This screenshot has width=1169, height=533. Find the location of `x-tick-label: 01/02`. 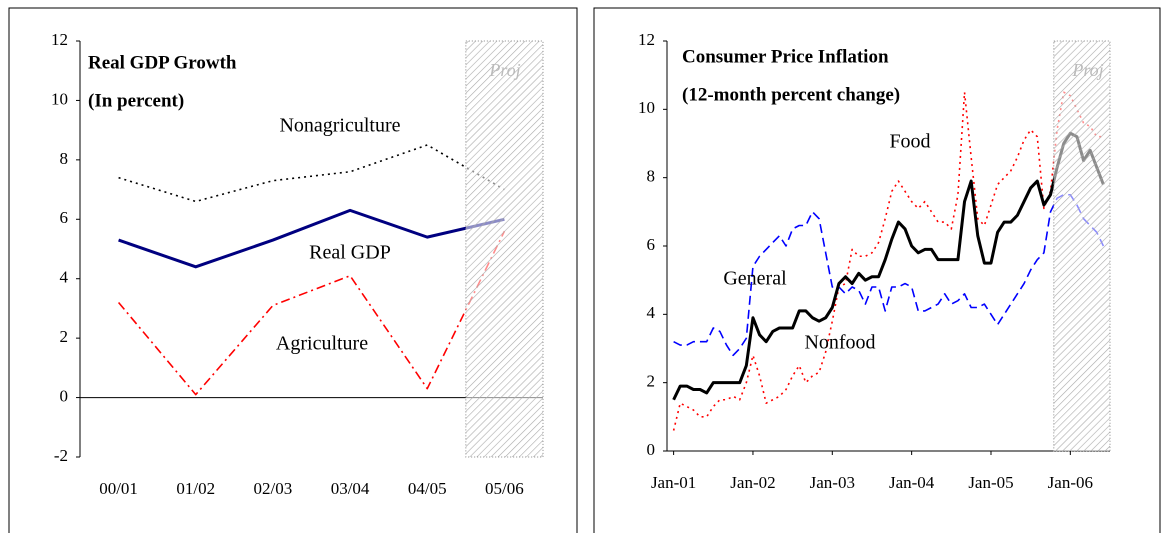

x-tick-label: 01/02 is located at coordinates (195, 488).